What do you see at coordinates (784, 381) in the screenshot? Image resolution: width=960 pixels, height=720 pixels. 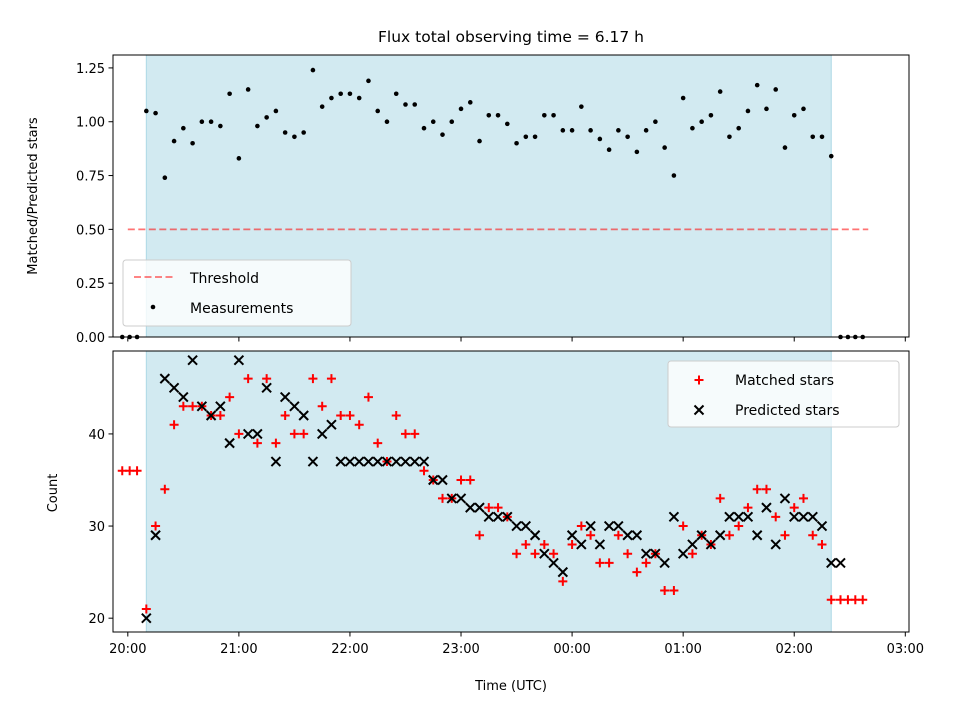 I see `legend-matched-label: Matched stars` at bounding box center [784, 381].